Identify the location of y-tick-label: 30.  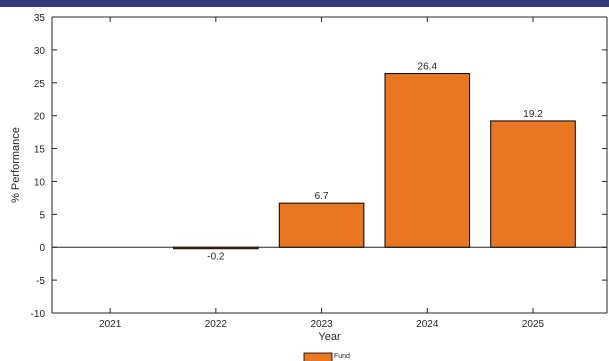
(40, 51).